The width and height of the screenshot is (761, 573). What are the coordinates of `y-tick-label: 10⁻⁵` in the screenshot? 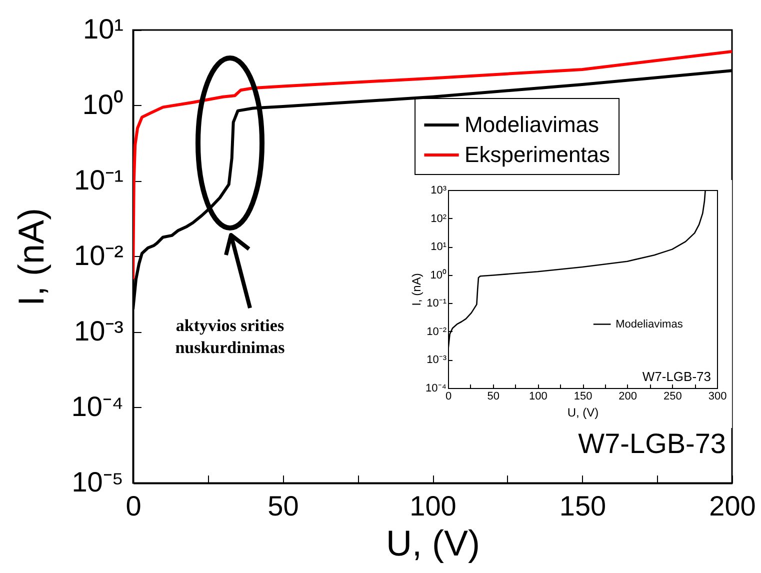 It's located at (98, 482).